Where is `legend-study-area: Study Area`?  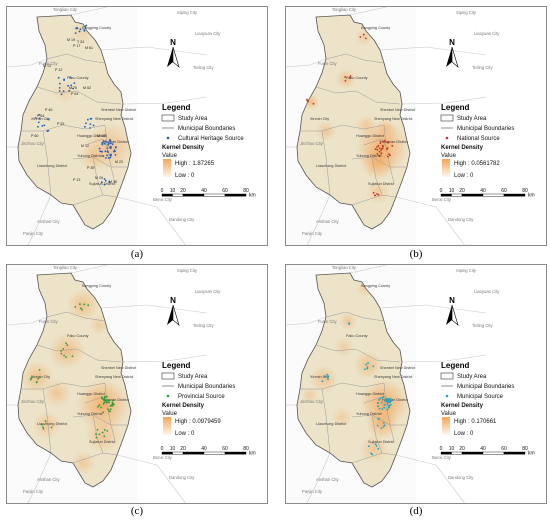 legend-study-area: Study Area is located at coordinates (472, 119).